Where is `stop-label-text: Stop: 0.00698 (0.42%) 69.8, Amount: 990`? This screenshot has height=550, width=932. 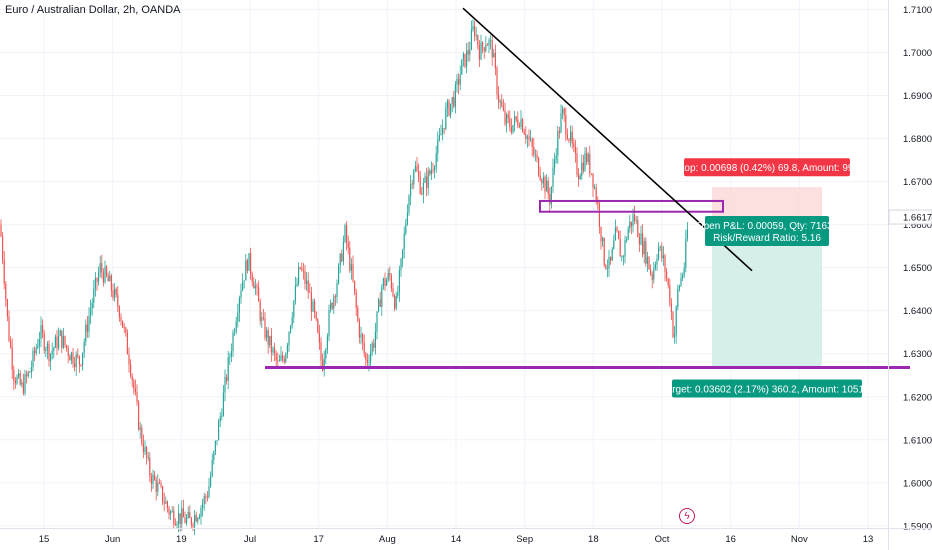
stop-label-text: Stop: 0.00698 (0.42%) 69.8, Amount: 990 is located at coordinates (767, 168).